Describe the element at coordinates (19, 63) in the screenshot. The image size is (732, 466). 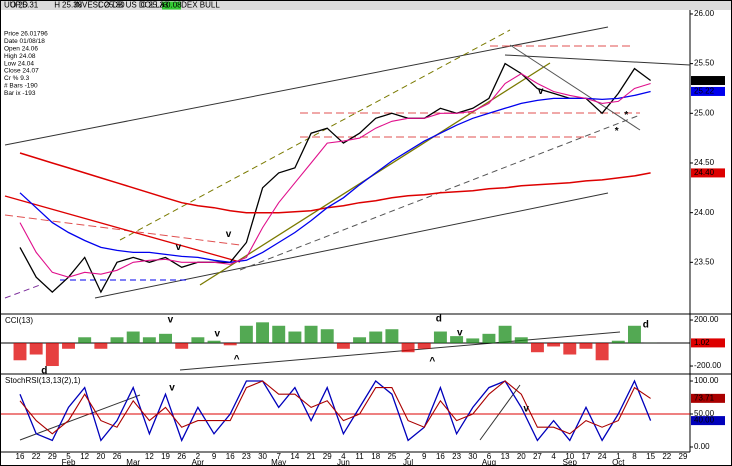
I see `info-line: Low 24.04` at that location.